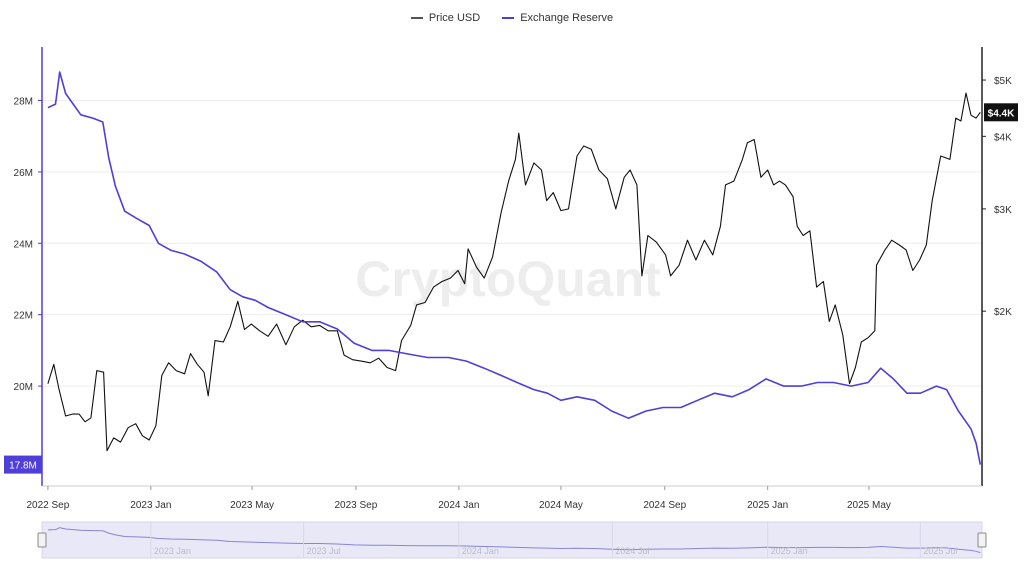  I want to click on x-axis-tick-label: 2022 Sep, so click(47, 505).